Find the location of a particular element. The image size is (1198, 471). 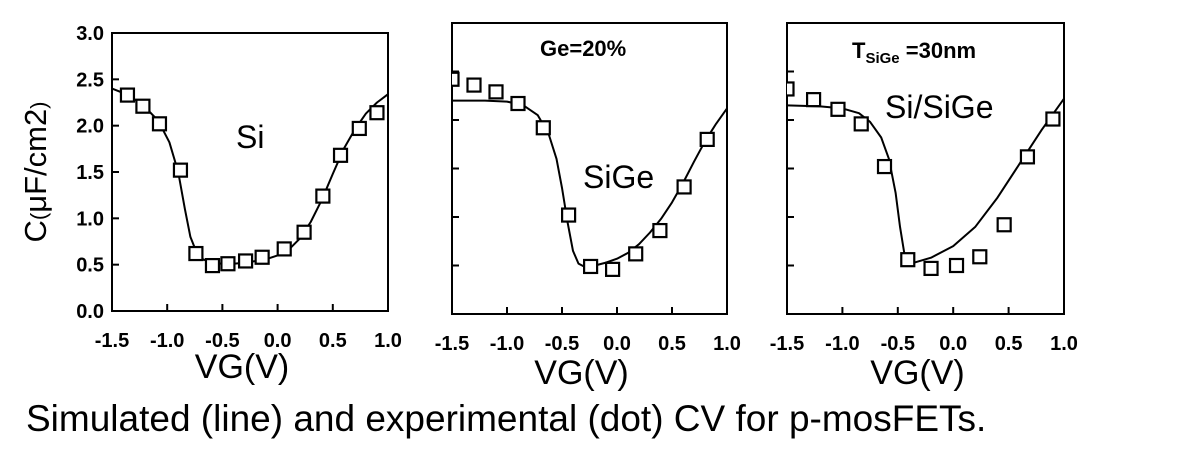

y-tick-label: 3.0 is located at coordinates (90, 34).